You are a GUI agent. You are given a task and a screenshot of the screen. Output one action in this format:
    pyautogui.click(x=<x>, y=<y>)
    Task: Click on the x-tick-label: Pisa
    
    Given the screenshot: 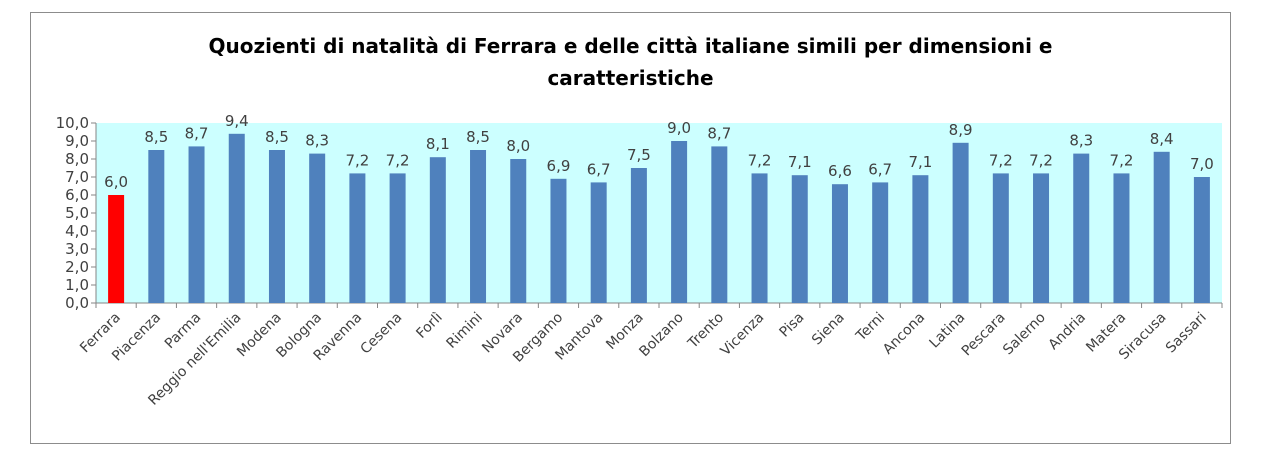 What is the action you would take?
    pyautogui.click(x=792, y=325)
    